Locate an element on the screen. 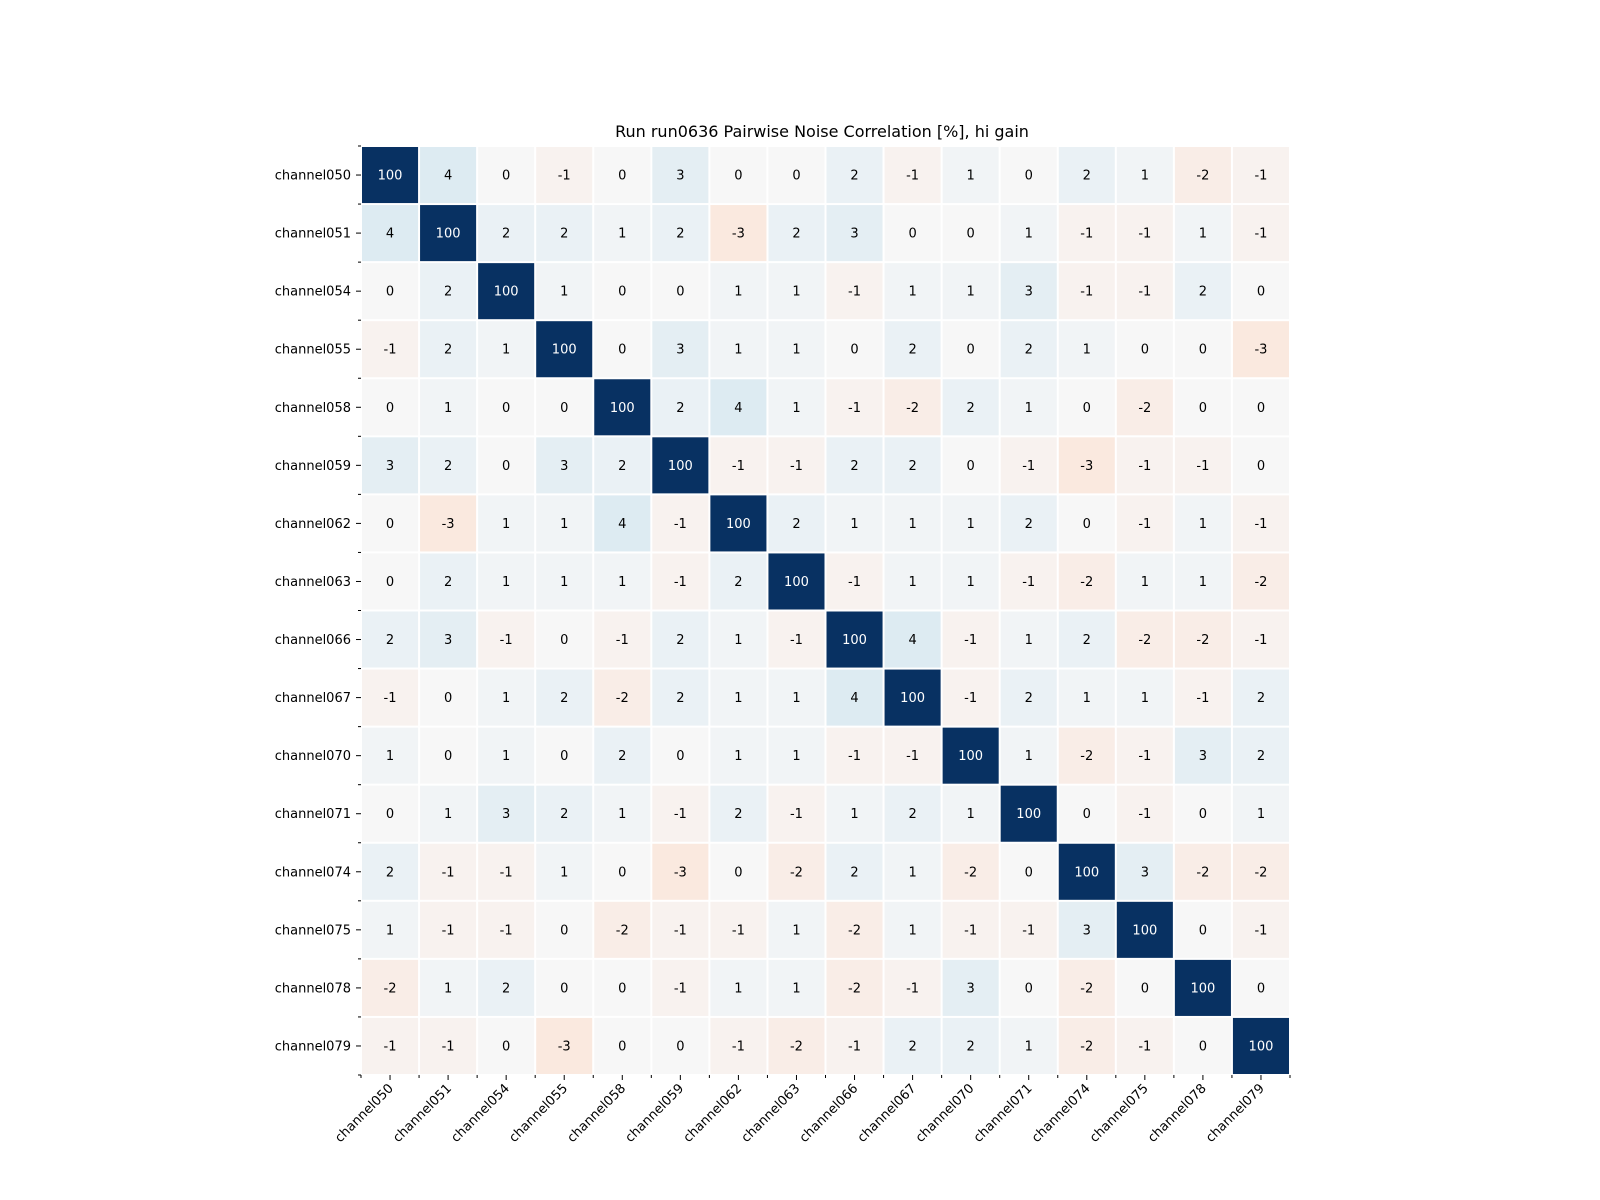  y-tick-label: channel058 is located at coordinates (313, 408).